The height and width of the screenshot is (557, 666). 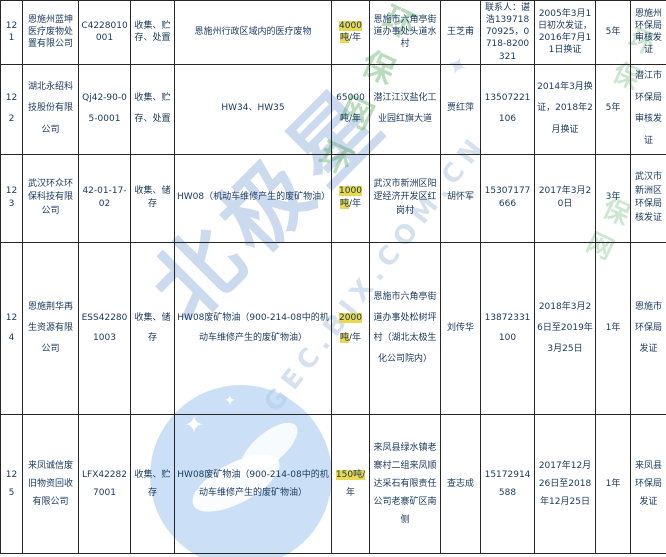 What do you see at coordinates (405, 483) in the screenshot?
I see `cell-address: 来凤县绿水镇老寨村二组来凤顺达采石有限责任公司老寨矿区南侧` at bounding box center [405, 483].